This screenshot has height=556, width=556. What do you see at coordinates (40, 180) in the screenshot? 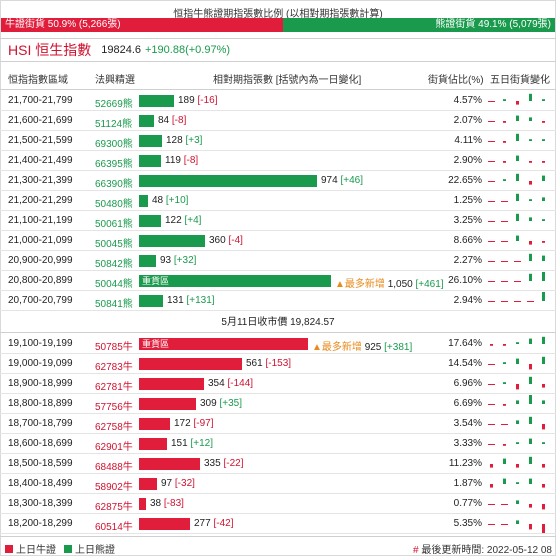
I see `range-label: 21,300-21,399` at bounding box center [40, 180].